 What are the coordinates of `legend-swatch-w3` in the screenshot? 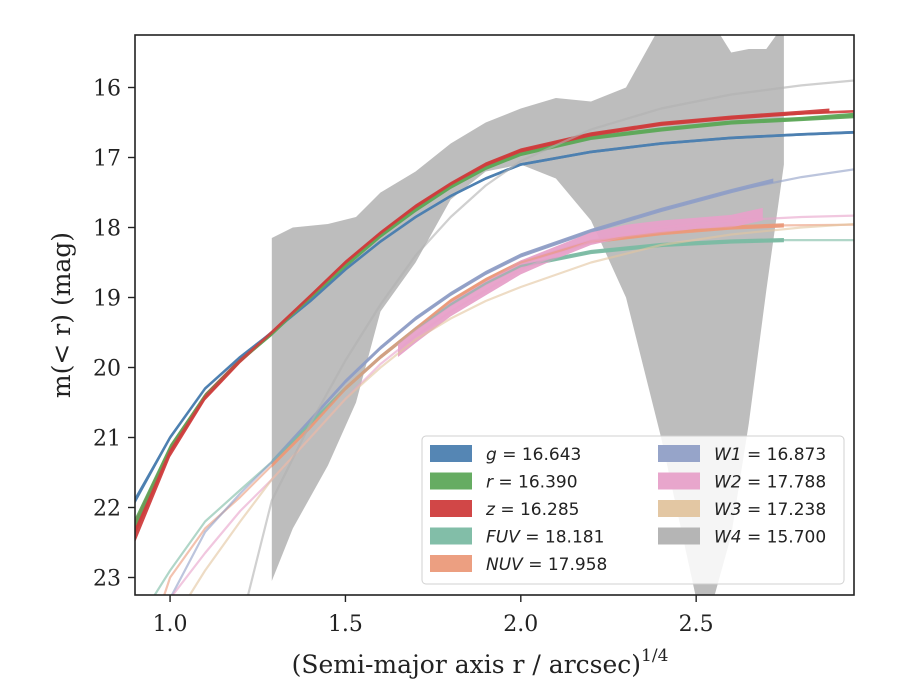 It's located at (679, 508).